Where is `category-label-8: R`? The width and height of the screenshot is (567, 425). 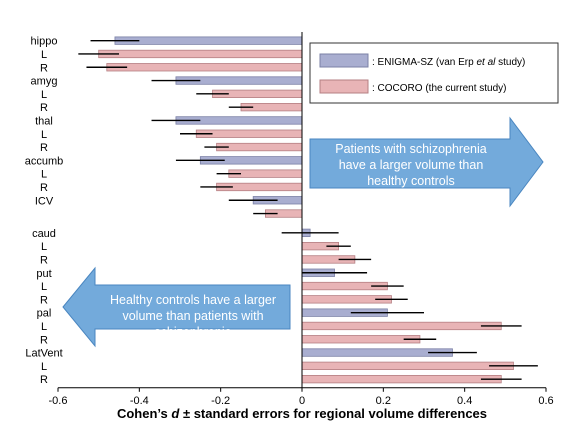 category-label-8: R is located at coordinates (44, 148).